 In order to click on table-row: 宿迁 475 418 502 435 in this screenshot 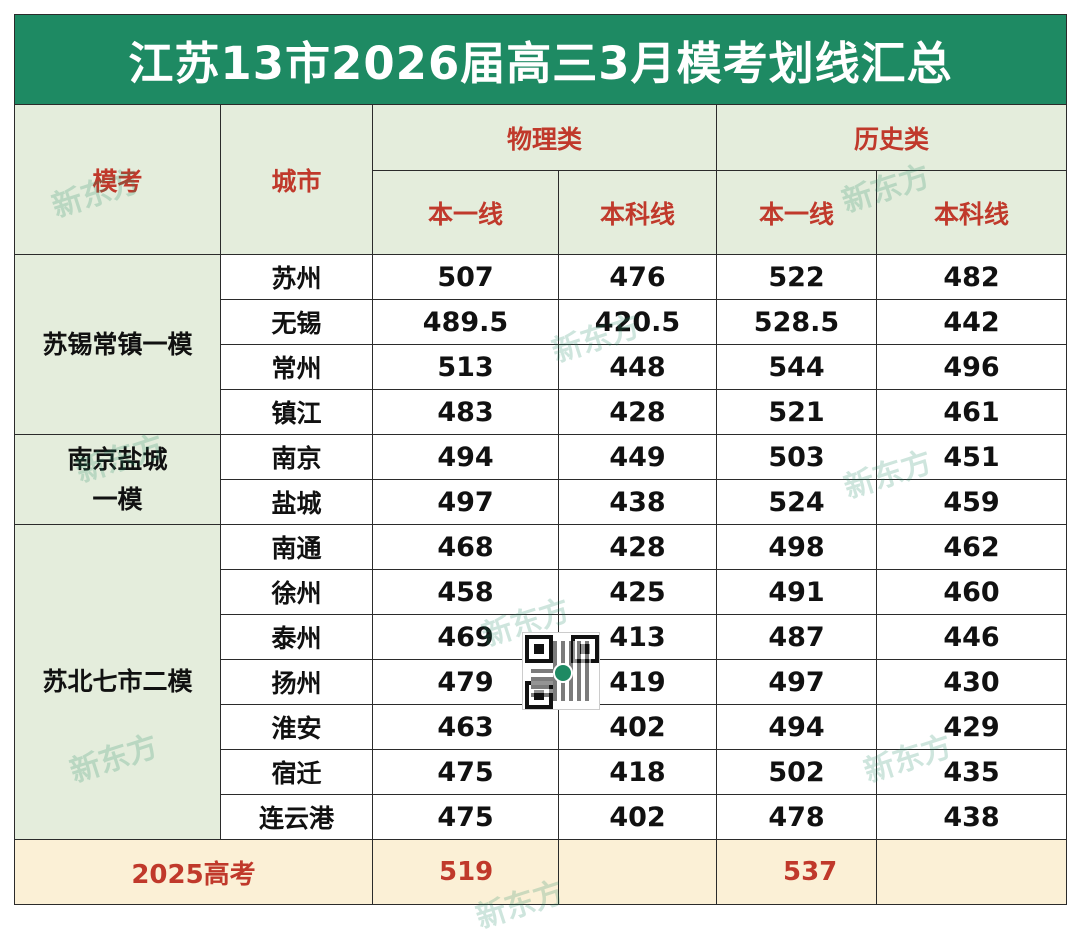, I will do `click(541, 772)`.